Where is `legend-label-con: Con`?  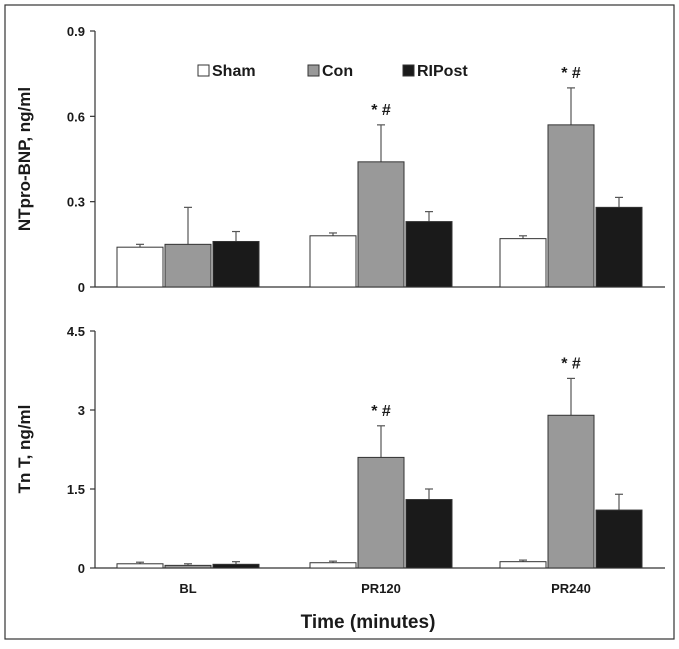
legend-label-con: Con is located at coordinates (337, 71).